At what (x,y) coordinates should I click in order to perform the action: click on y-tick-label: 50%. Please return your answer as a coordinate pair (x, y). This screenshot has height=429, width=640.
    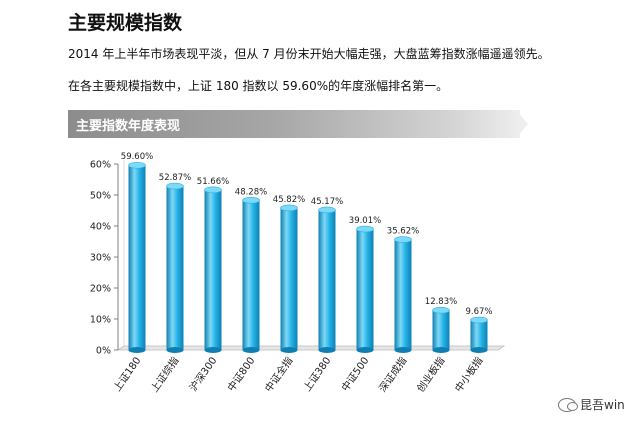
    Looking at the image, I should click on (100, 196).